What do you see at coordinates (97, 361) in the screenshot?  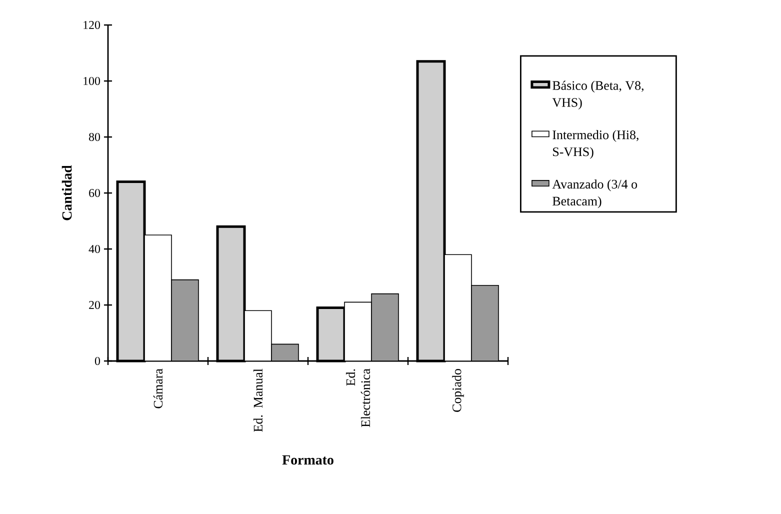 I see `y-tick-label: 0` at bounding box center [97, 361].